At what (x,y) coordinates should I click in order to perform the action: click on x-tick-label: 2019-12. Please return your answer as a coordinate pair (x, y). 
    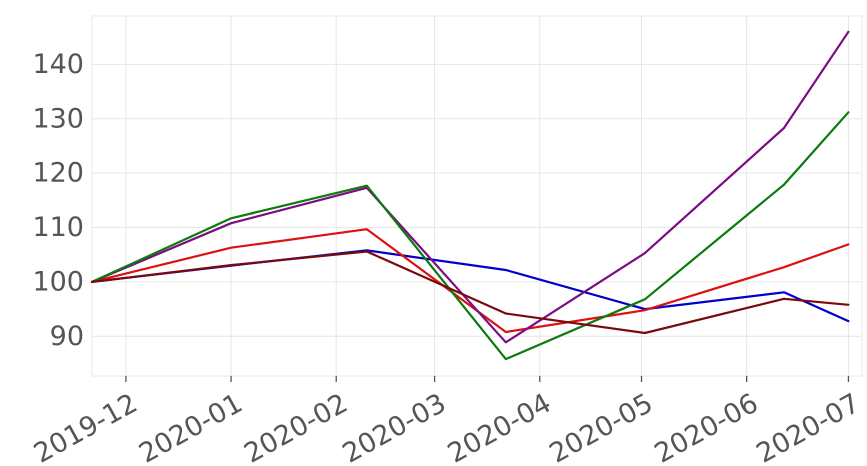
    Looking at the image, I should click on (86, 427).